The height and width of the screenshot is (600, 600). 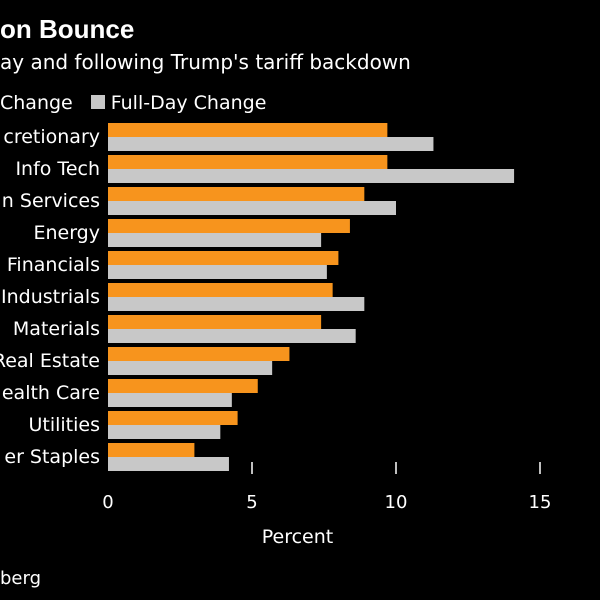 I want to click on bar-full-day-change-industrials, so click(x=236, y=304).